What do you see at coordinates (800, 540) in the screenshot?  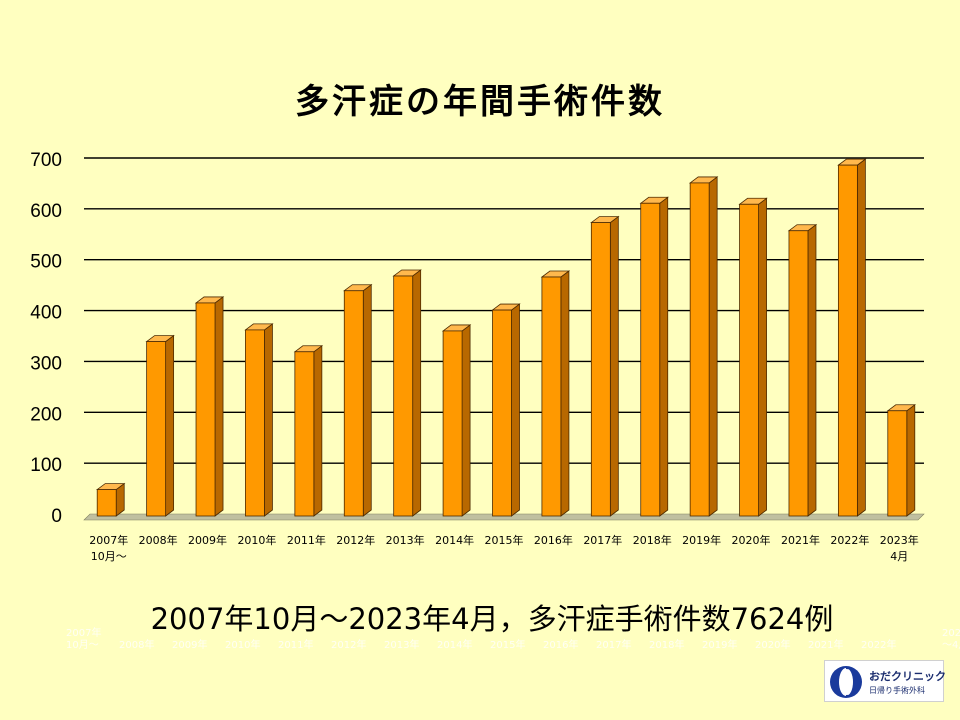 I see `x-tick-label: 2021年` at bounding box center [800, 540].